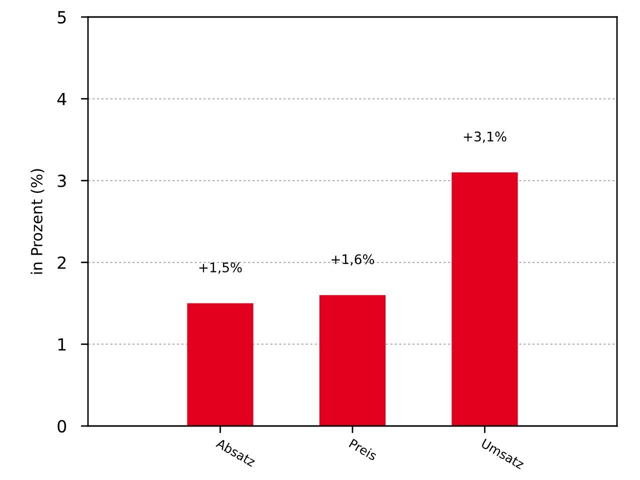 The height and width of the screenshot is (480, 640). What do you see at coordinates (62, 17) in the screenshot?
I see `y-tick-label: 5` at bounding box center [62, 17].